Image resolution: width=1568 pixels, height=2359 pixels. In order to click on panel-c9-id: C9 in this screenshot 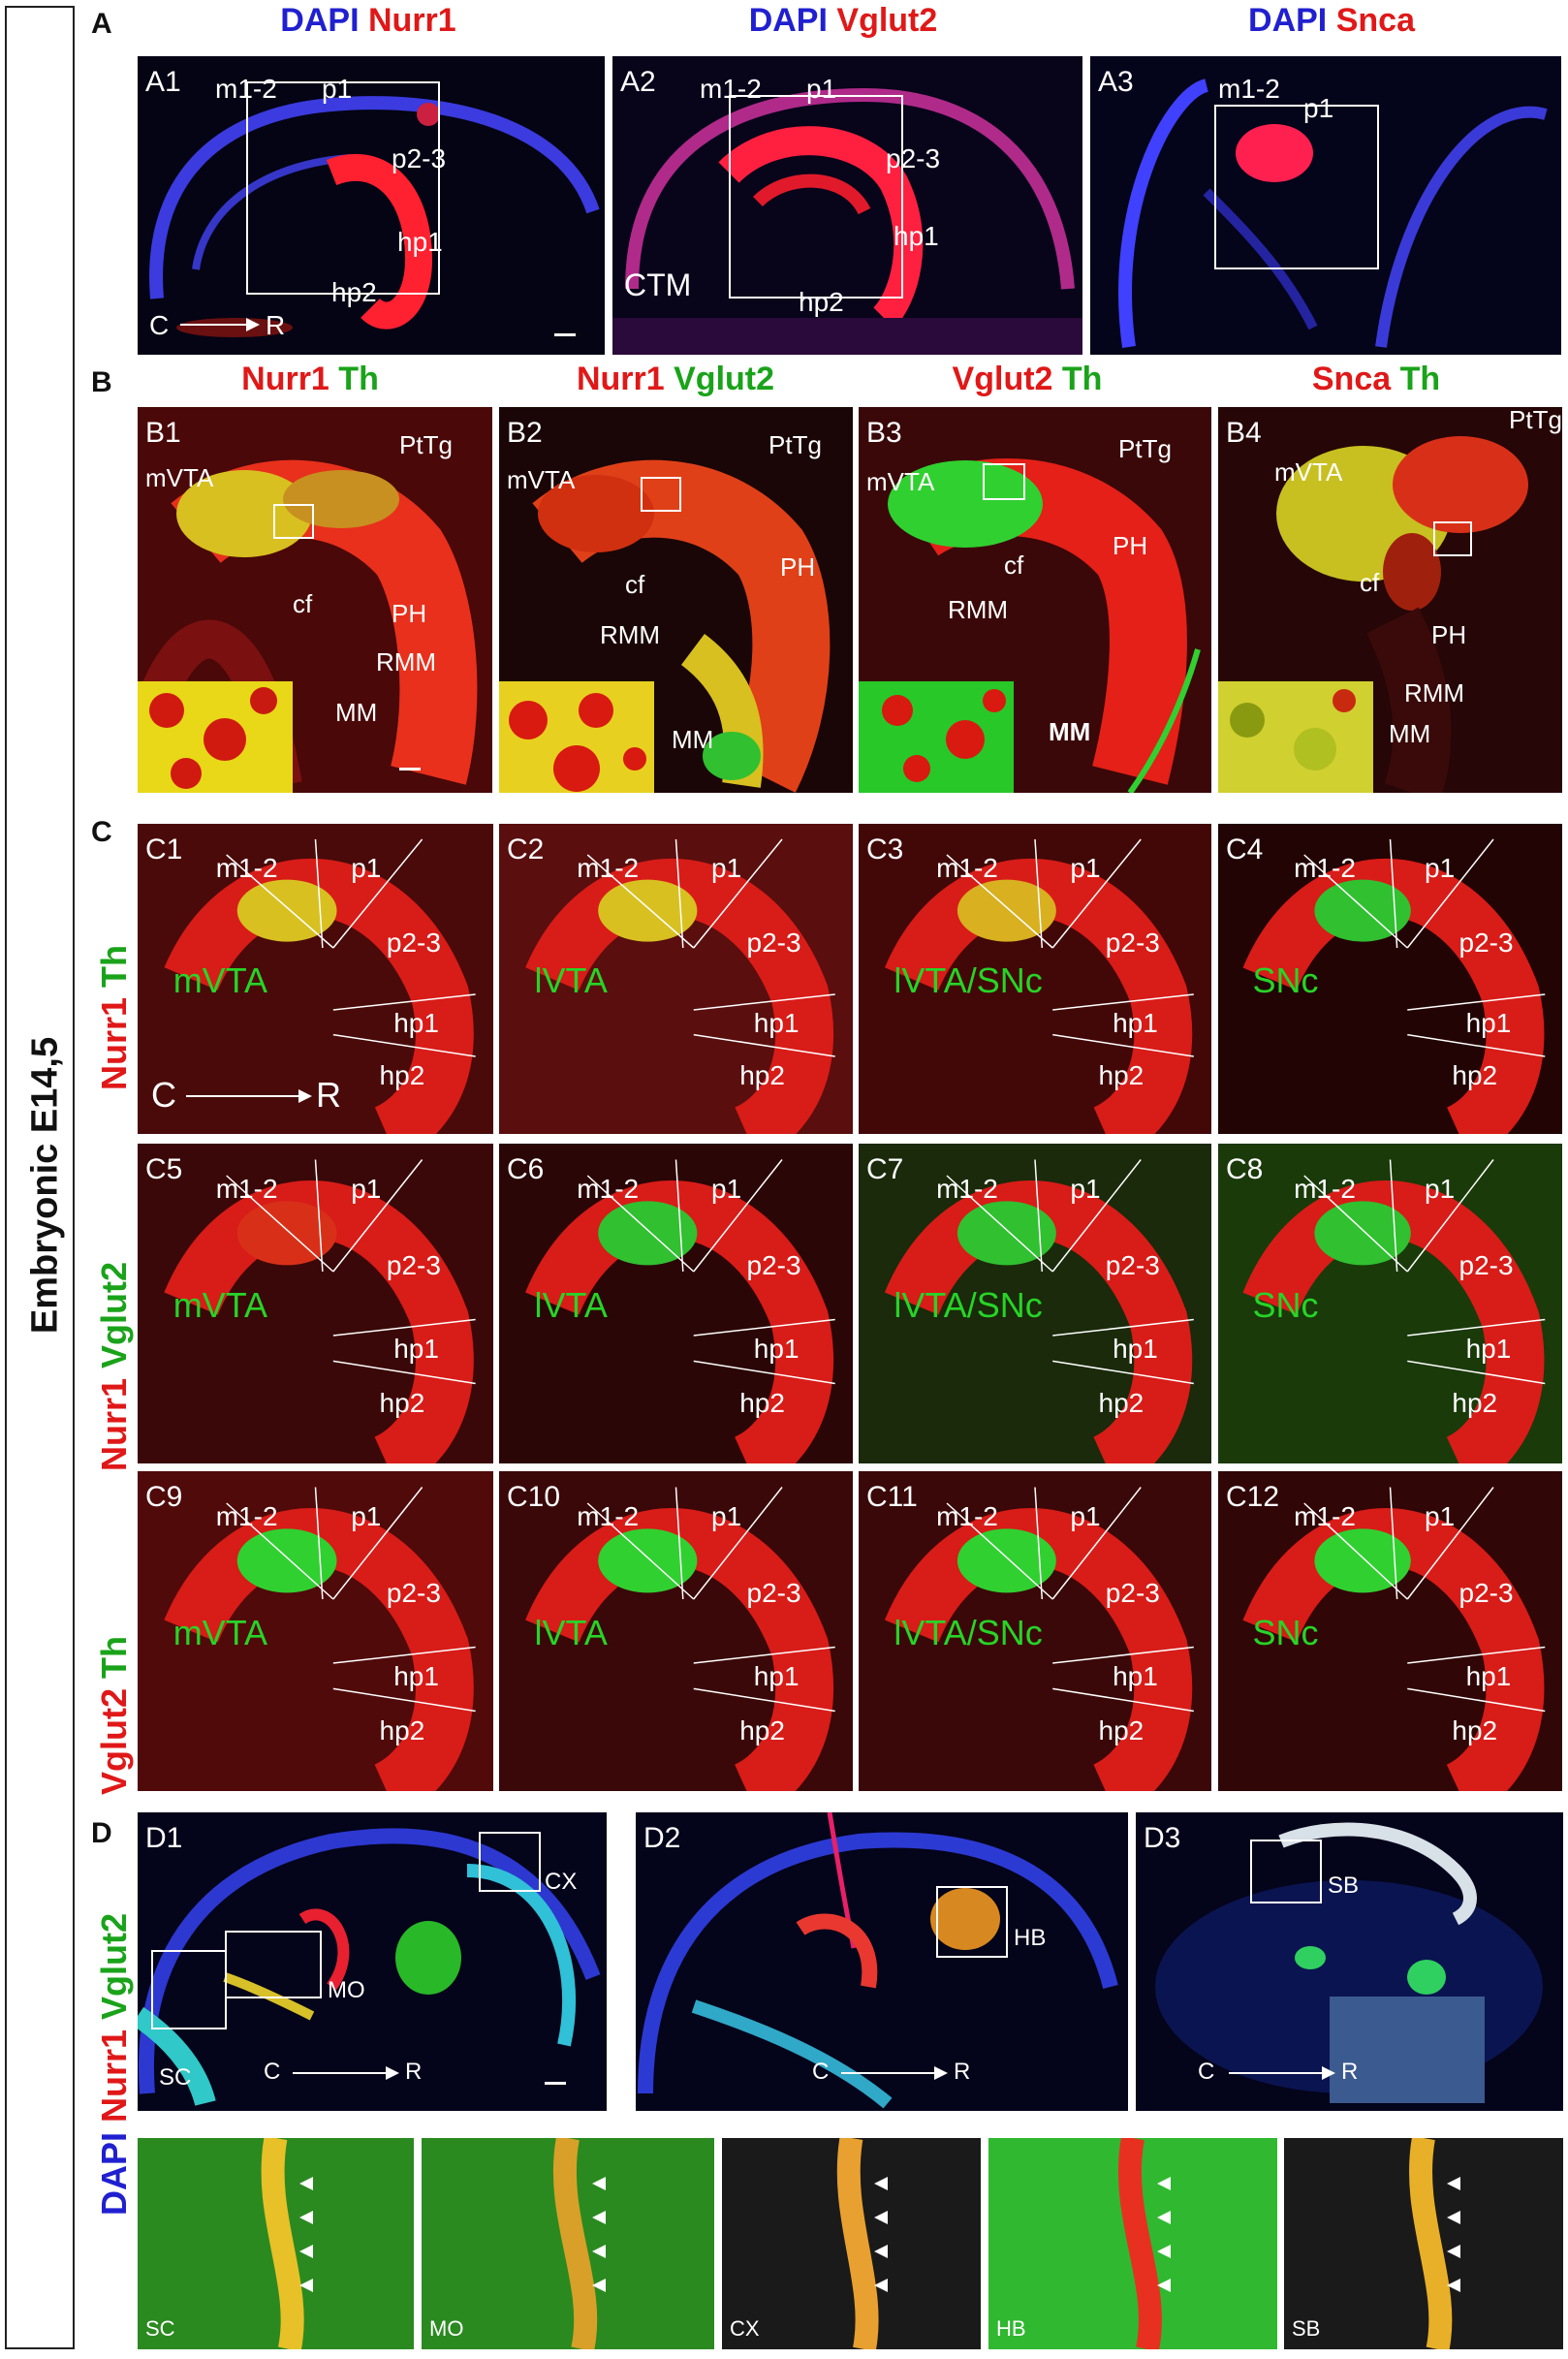, I will do `click(164, 1497)`.